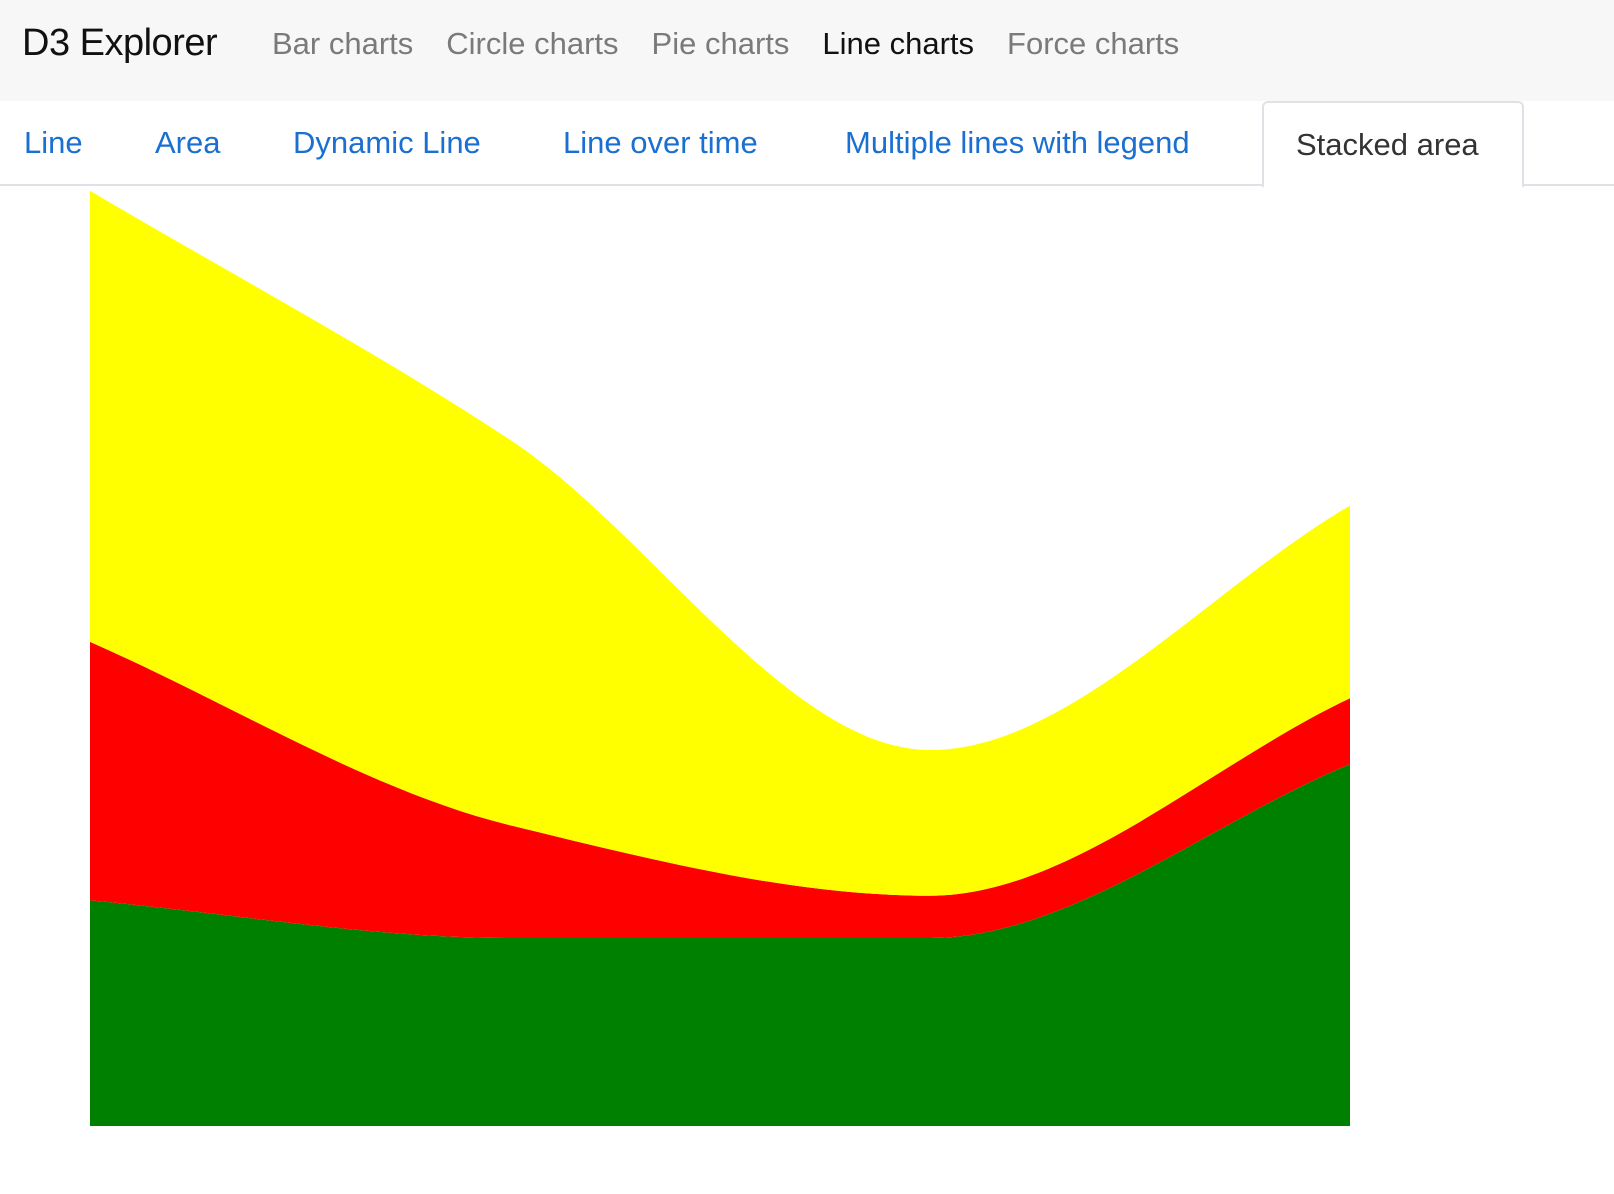  Describe the element at coordinates (343, 43) in the screenshot. I see `nav-link-bar-charts: Bar charts` at that location.